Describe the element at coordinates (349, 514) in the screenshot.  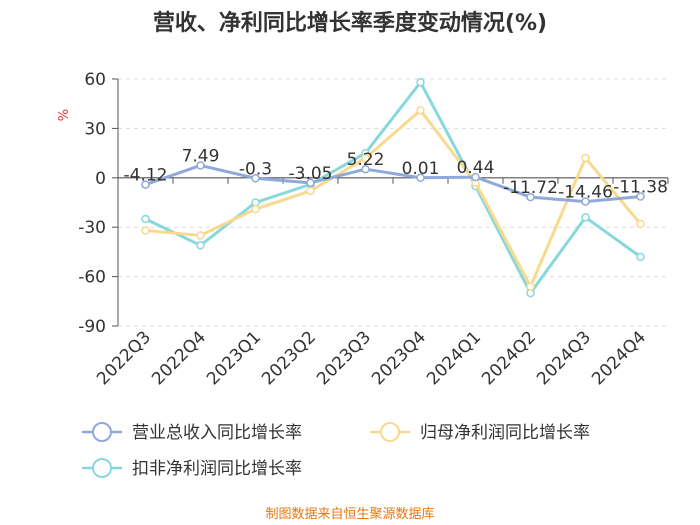
I see `source-note: 制图数据来自恒生聚源数据库` at that location.